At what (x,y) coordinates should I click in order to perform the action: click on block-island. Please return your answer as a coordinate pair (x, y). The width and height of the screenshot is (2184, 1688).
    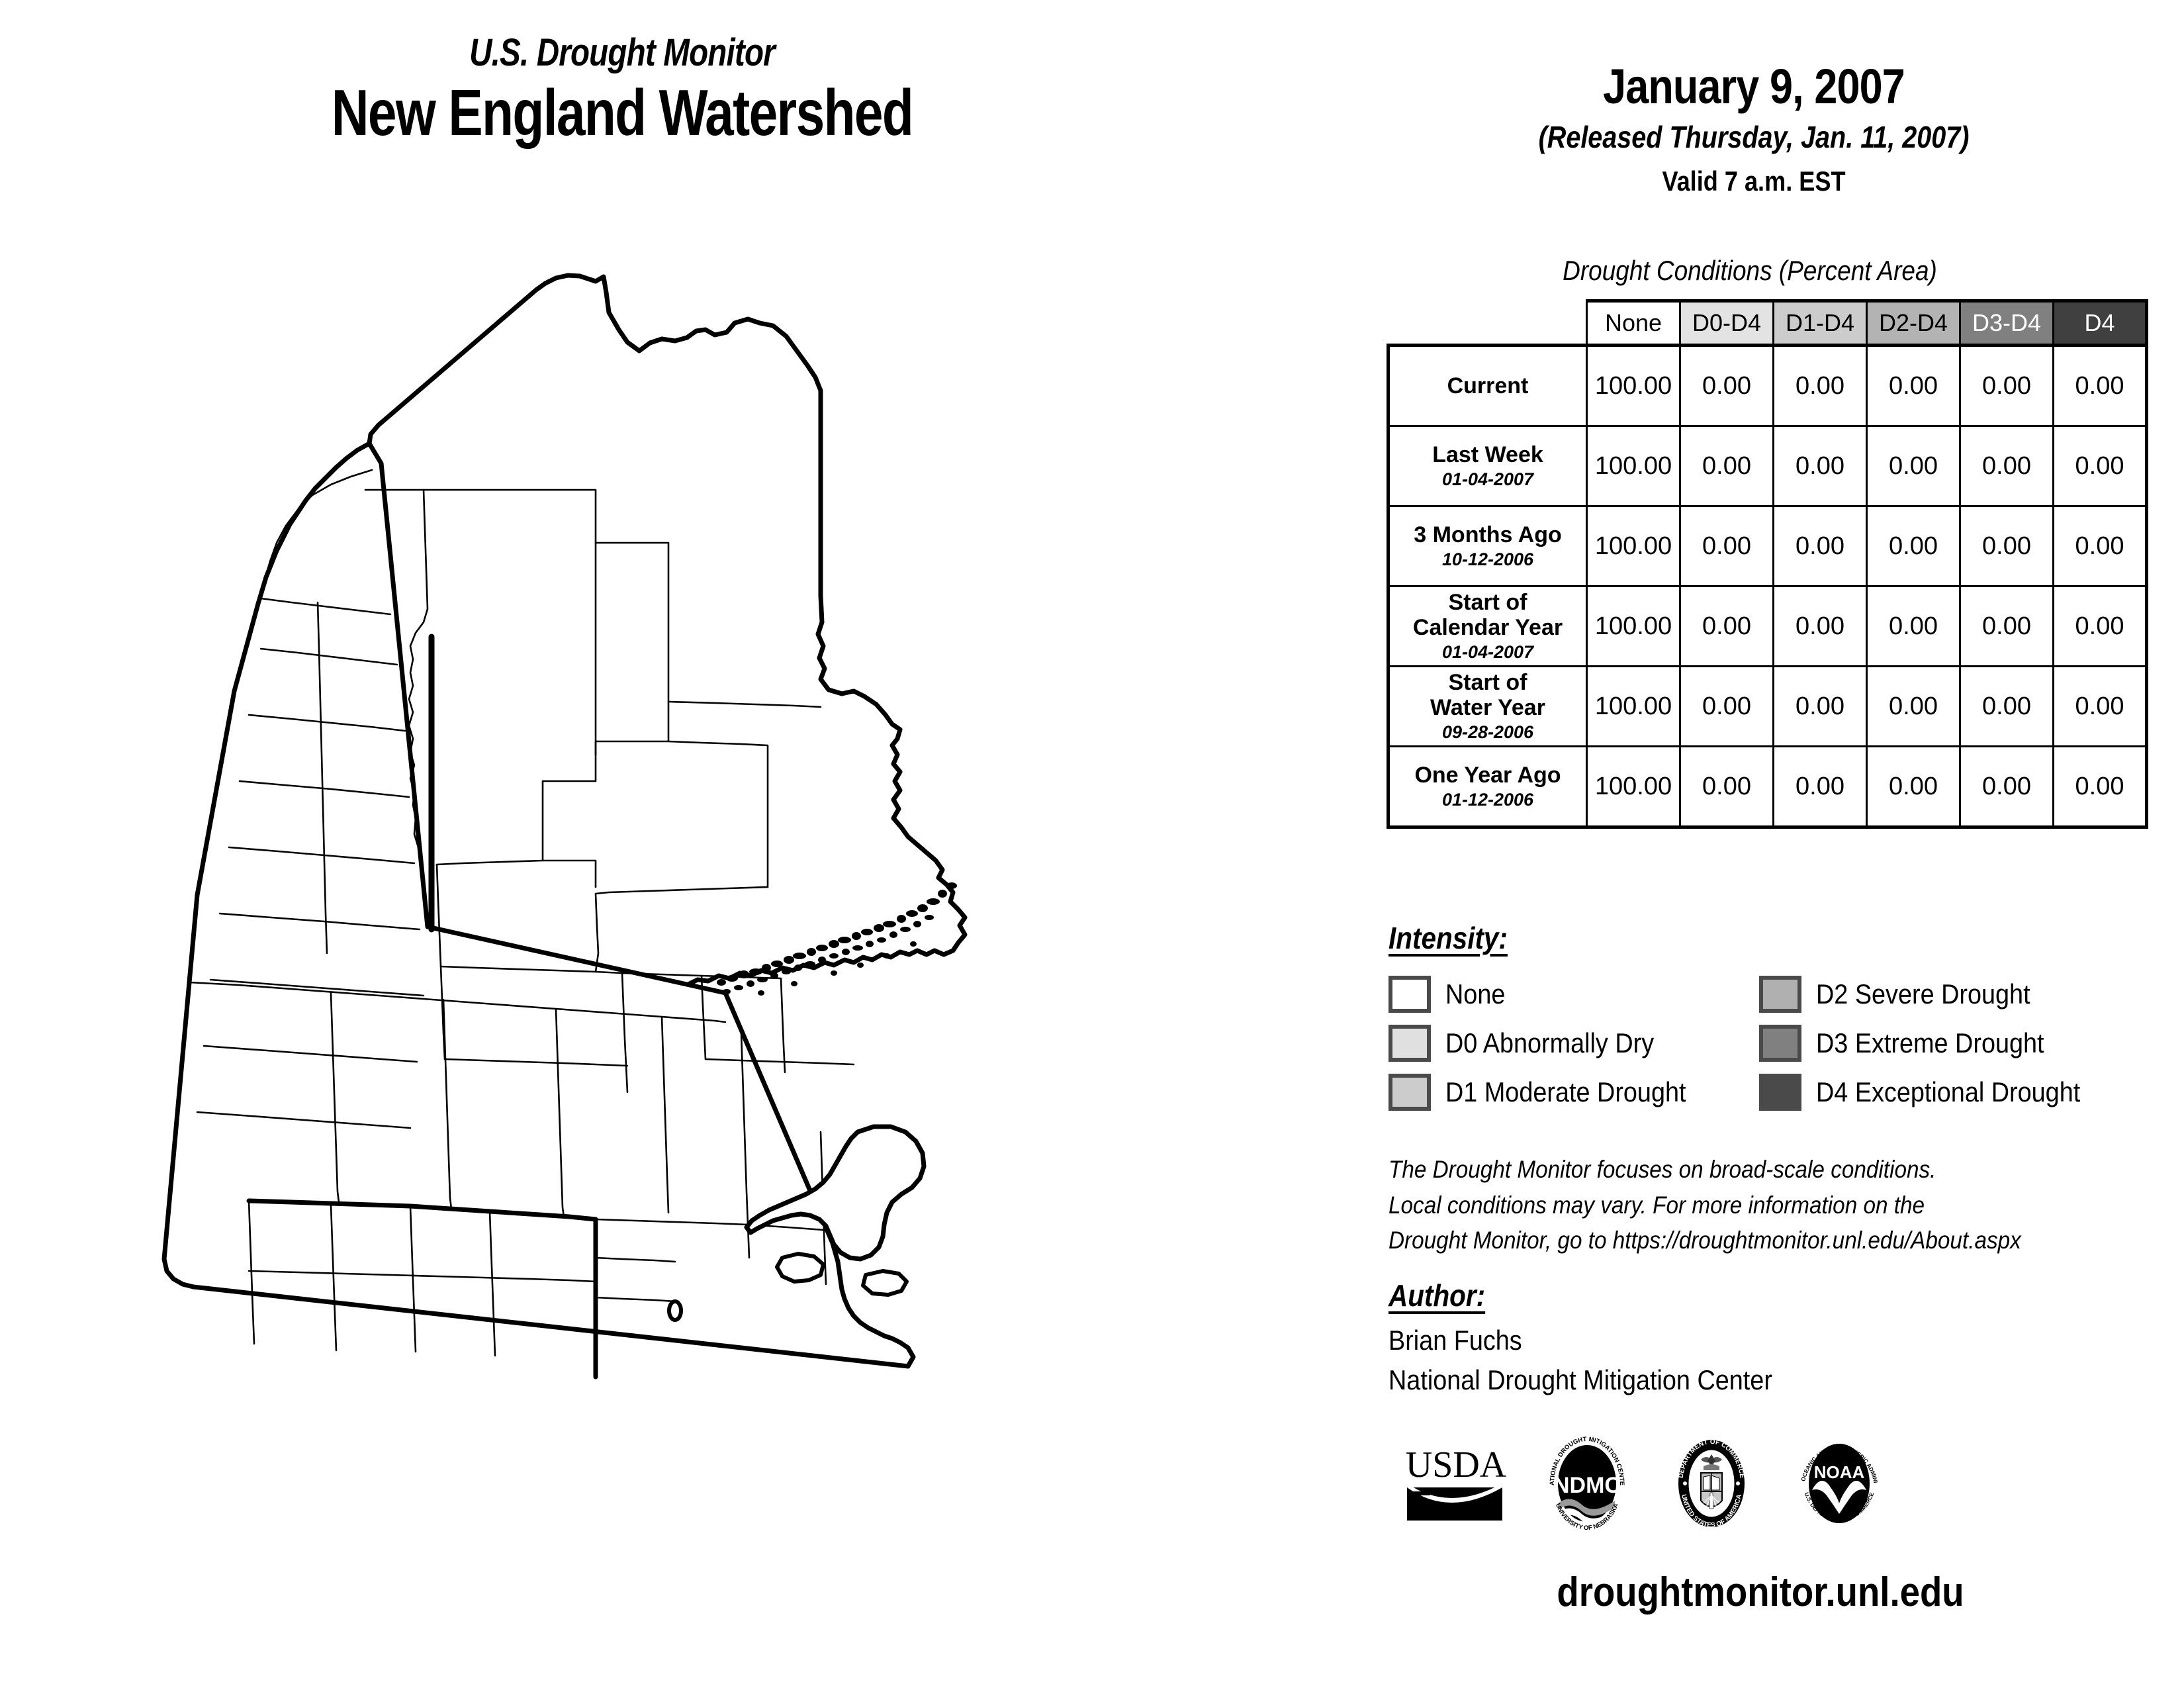
    Looking at the image, I should click on (675, 1310).